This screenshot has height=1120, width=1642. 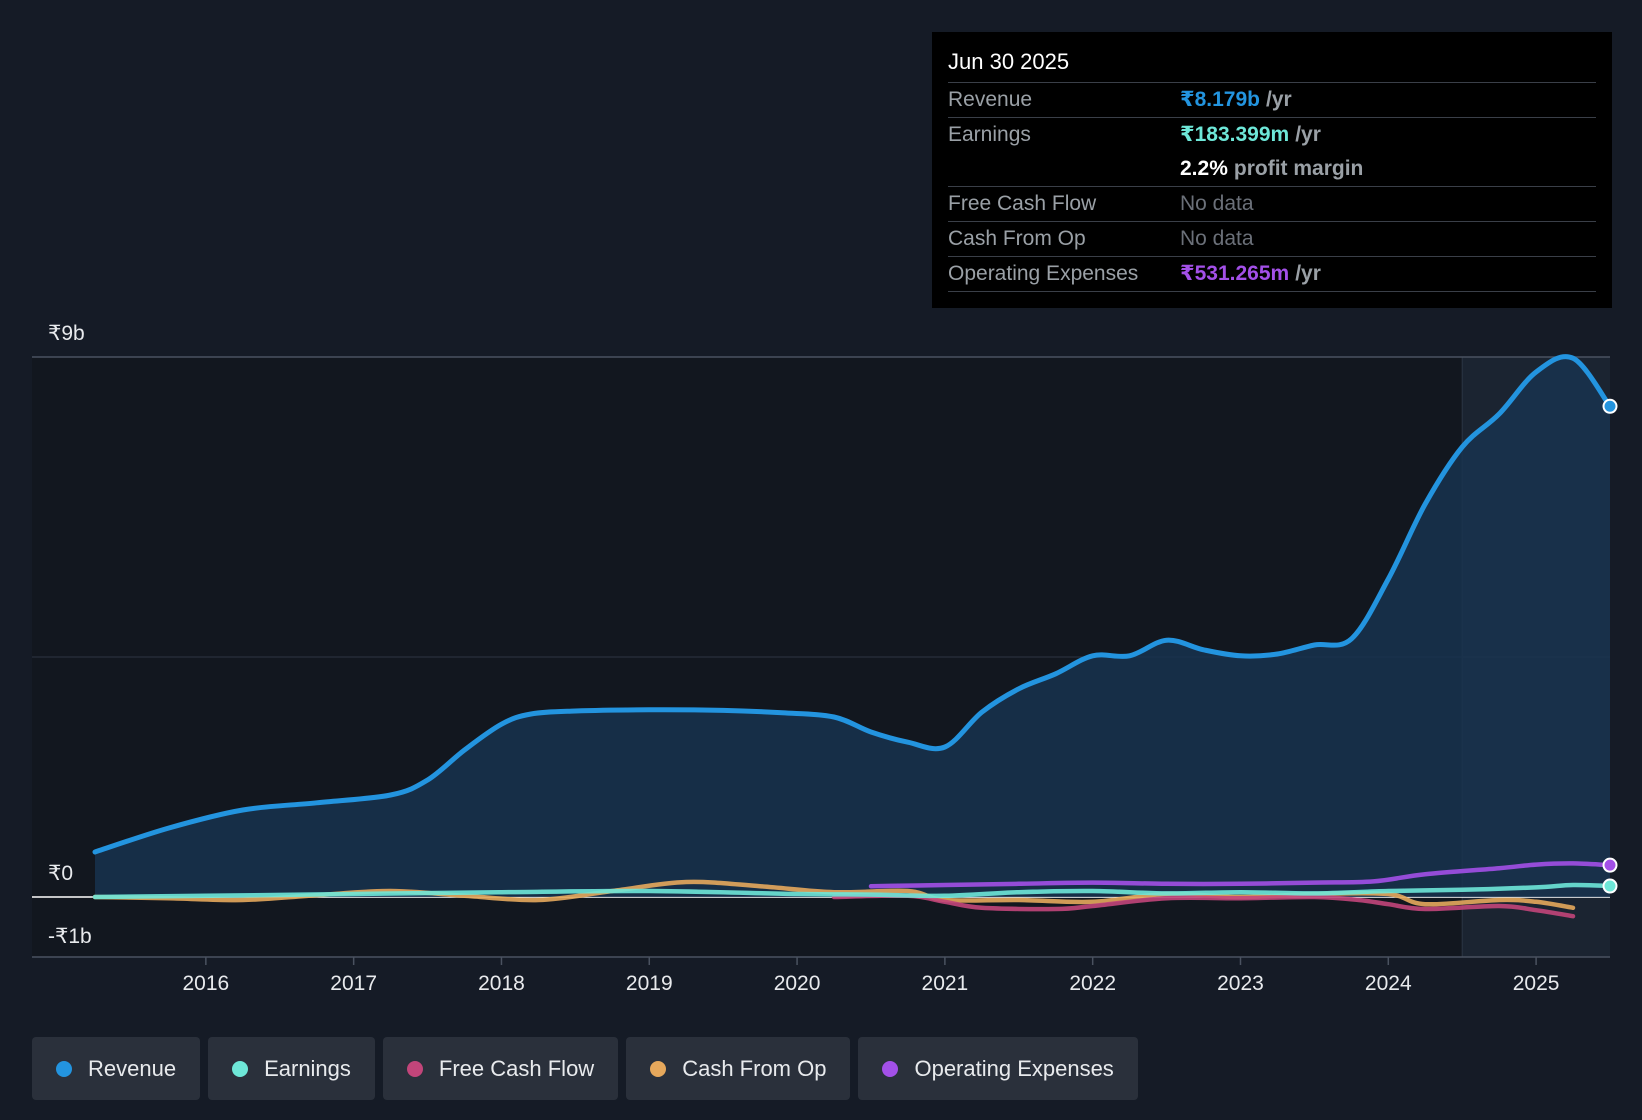 I want to click on x-tick-label: 2021, so click(x=945, y=983).